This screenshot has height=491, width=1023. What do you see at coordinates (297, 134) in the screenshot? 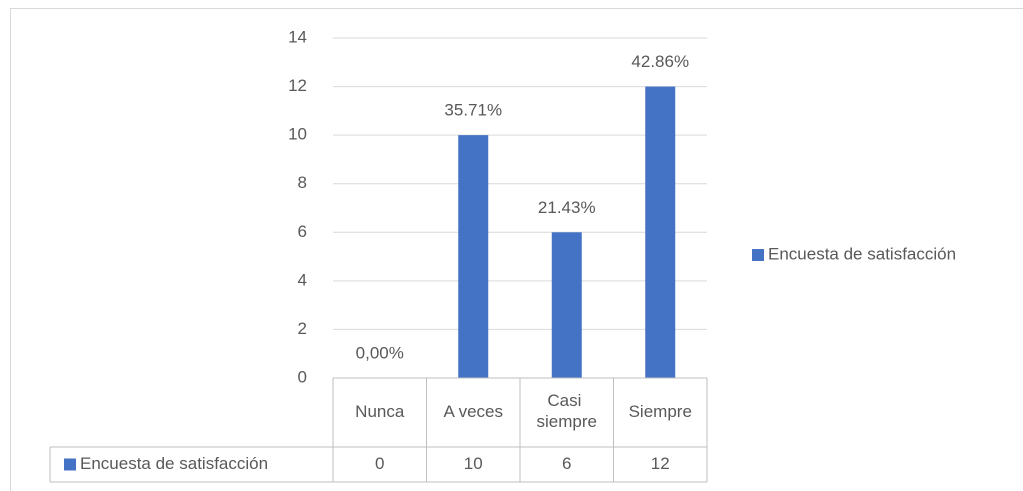
I see `y-tick-label: 10` at bounding box center [297, 134].